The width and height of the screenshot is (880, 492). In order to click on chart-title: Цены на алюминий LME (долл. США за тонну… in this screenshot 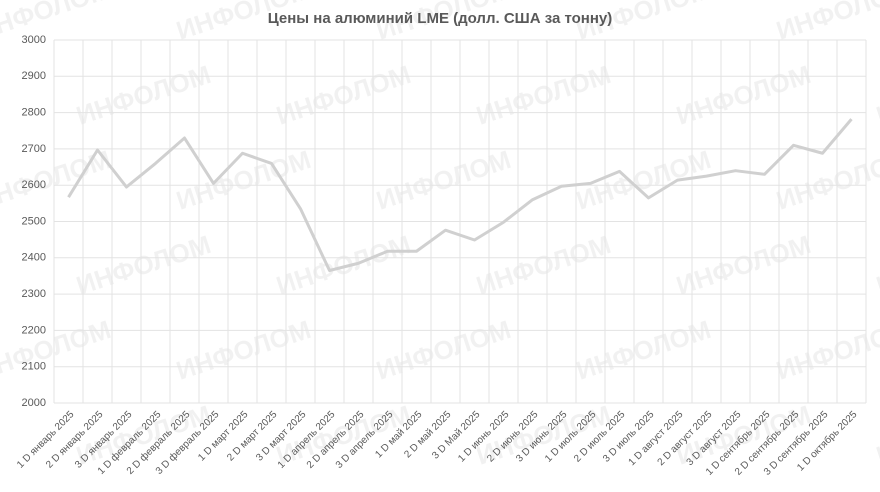, I will do `click(440, 18)`.